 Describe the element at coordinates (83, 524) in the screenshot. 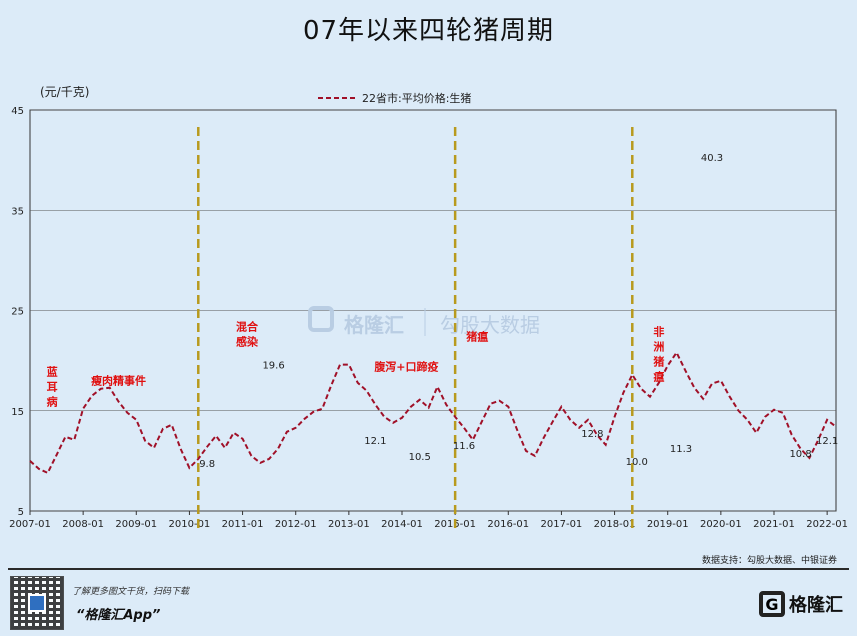

I see `x-tick-label: 2008-01` at that location.